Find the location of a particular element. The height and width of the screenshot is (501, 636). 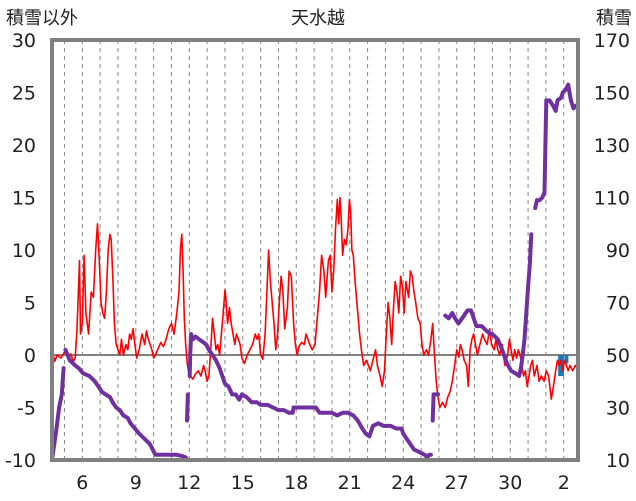

right-tick-label: 50 is located at coordinates (618, 356).